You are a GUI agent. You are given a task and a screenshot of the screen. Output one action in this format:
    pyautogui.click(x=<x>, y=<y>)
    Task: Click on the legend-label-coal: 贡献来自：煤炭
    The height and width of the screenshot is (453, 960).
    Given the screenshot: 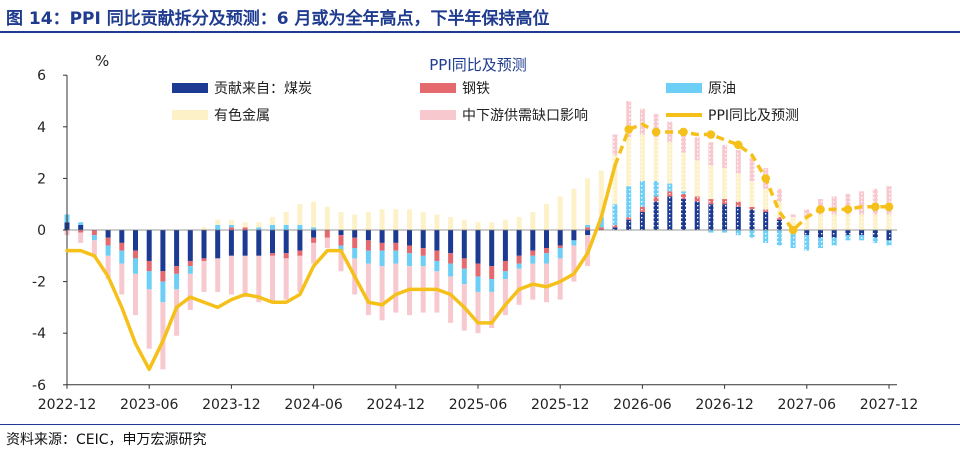 What is the action you would take?
    pyautogui.click(x=263, y=89)
    